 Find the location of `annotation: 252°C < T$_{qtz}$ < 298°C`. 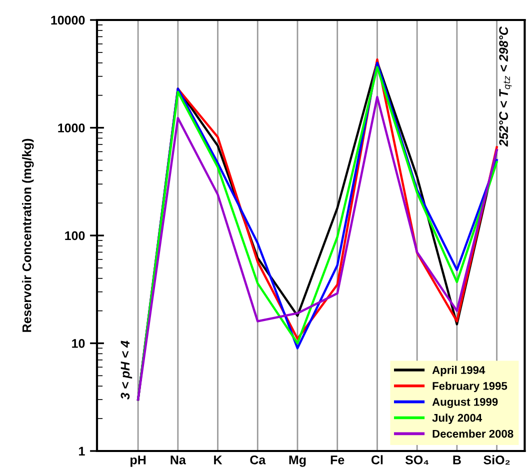

annotation: 252°C < T$_{qtz}$ < 298°C is located at coordinates (505, 86).